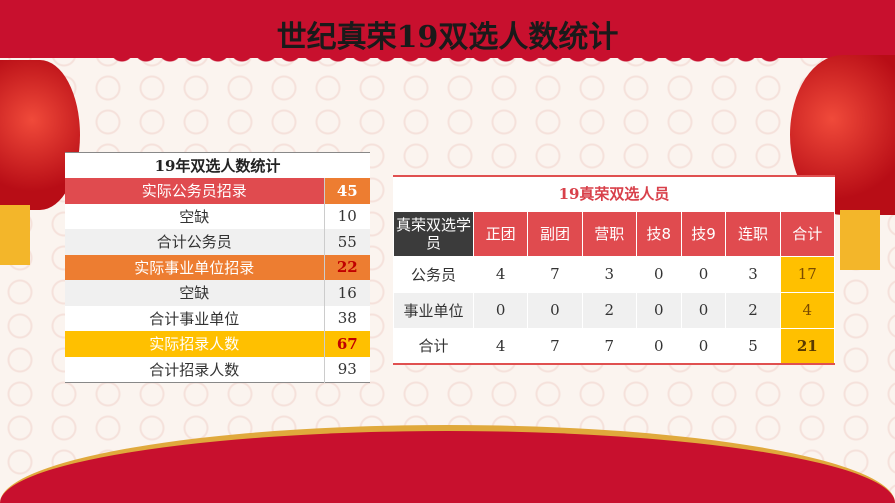 The width and height of the screenshot is (895, 503). I want to click on banner-scallop, so click(447, 59).